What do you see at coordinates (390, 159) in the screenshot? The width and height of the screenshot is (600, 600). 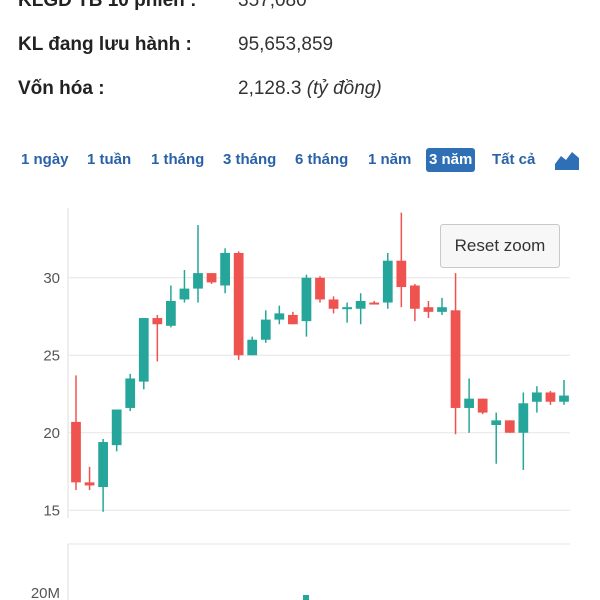 I see `range-1-year-button: 1 năm` at bounding box center [390, 159].